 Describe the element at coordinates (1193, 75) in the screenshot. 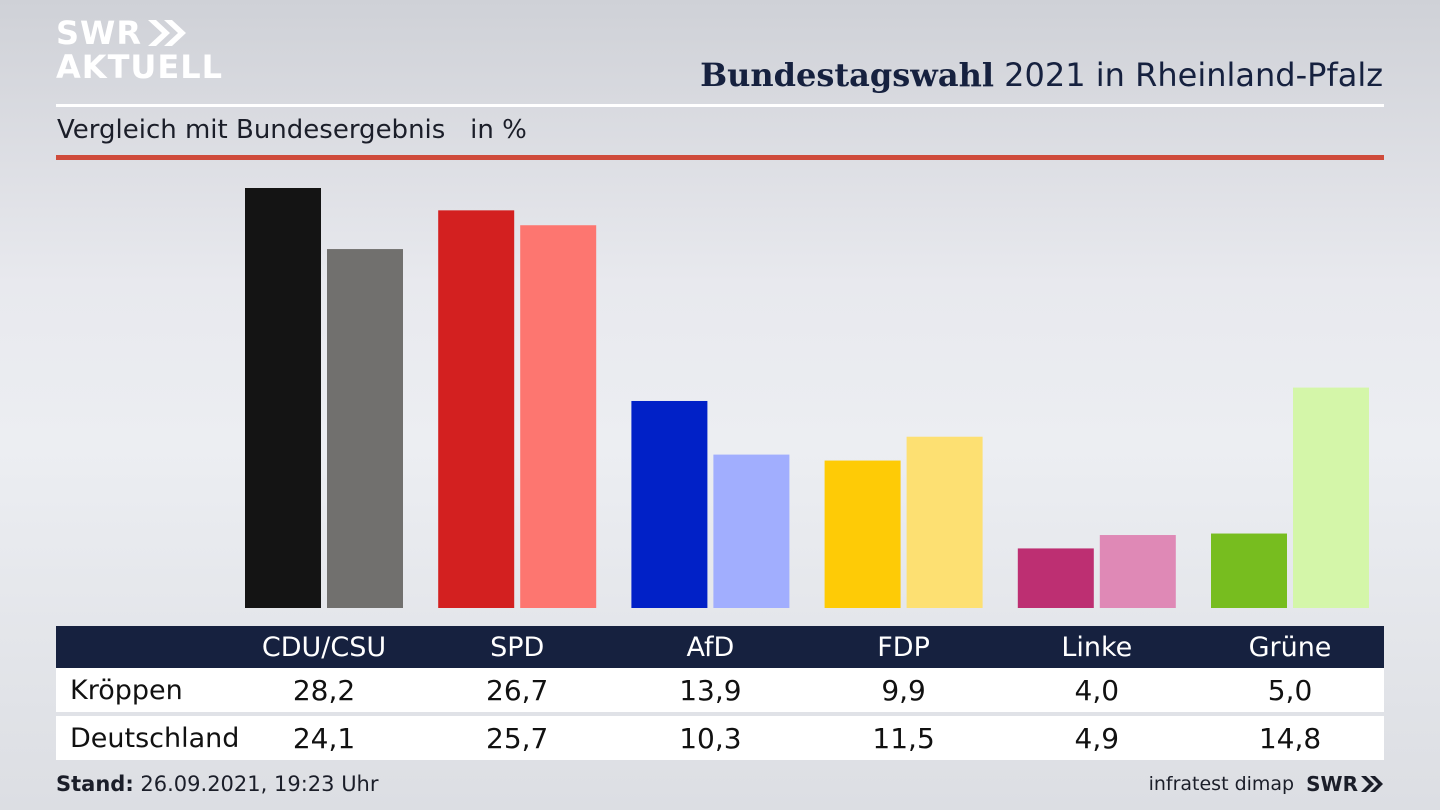

I see `title-rest: 2021 in Rheinland-Pfalz` at that location.